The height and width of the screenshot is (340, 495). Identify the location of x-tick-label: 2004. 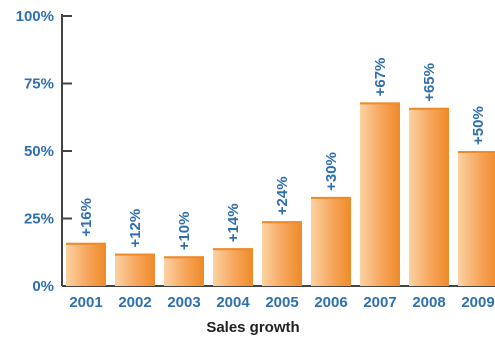
(233, 302).